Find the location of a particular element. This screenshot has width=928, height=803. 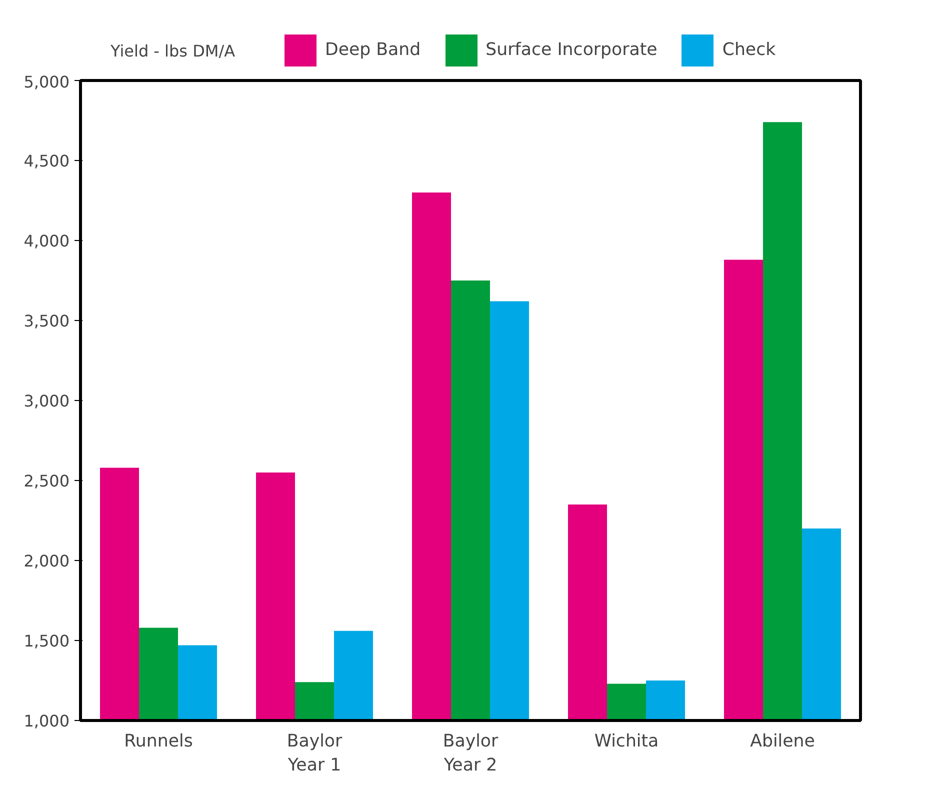

y-tick-label: 4,000 is located at coordinates (47, 241).